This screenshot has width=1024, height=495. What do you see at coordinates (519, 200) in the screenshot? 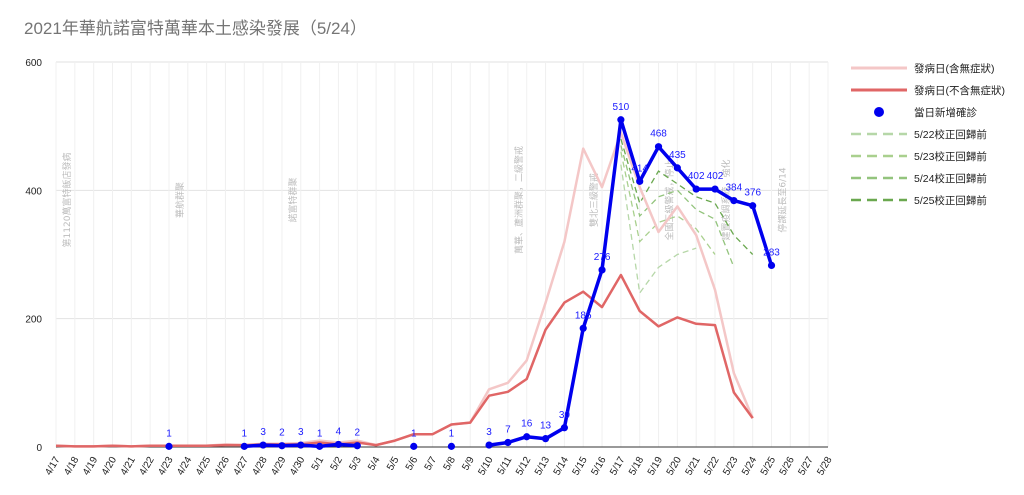
I see `annotation-text: 萬華、蘆洲群聚，二級警戒` at bounding box center [519, 200].